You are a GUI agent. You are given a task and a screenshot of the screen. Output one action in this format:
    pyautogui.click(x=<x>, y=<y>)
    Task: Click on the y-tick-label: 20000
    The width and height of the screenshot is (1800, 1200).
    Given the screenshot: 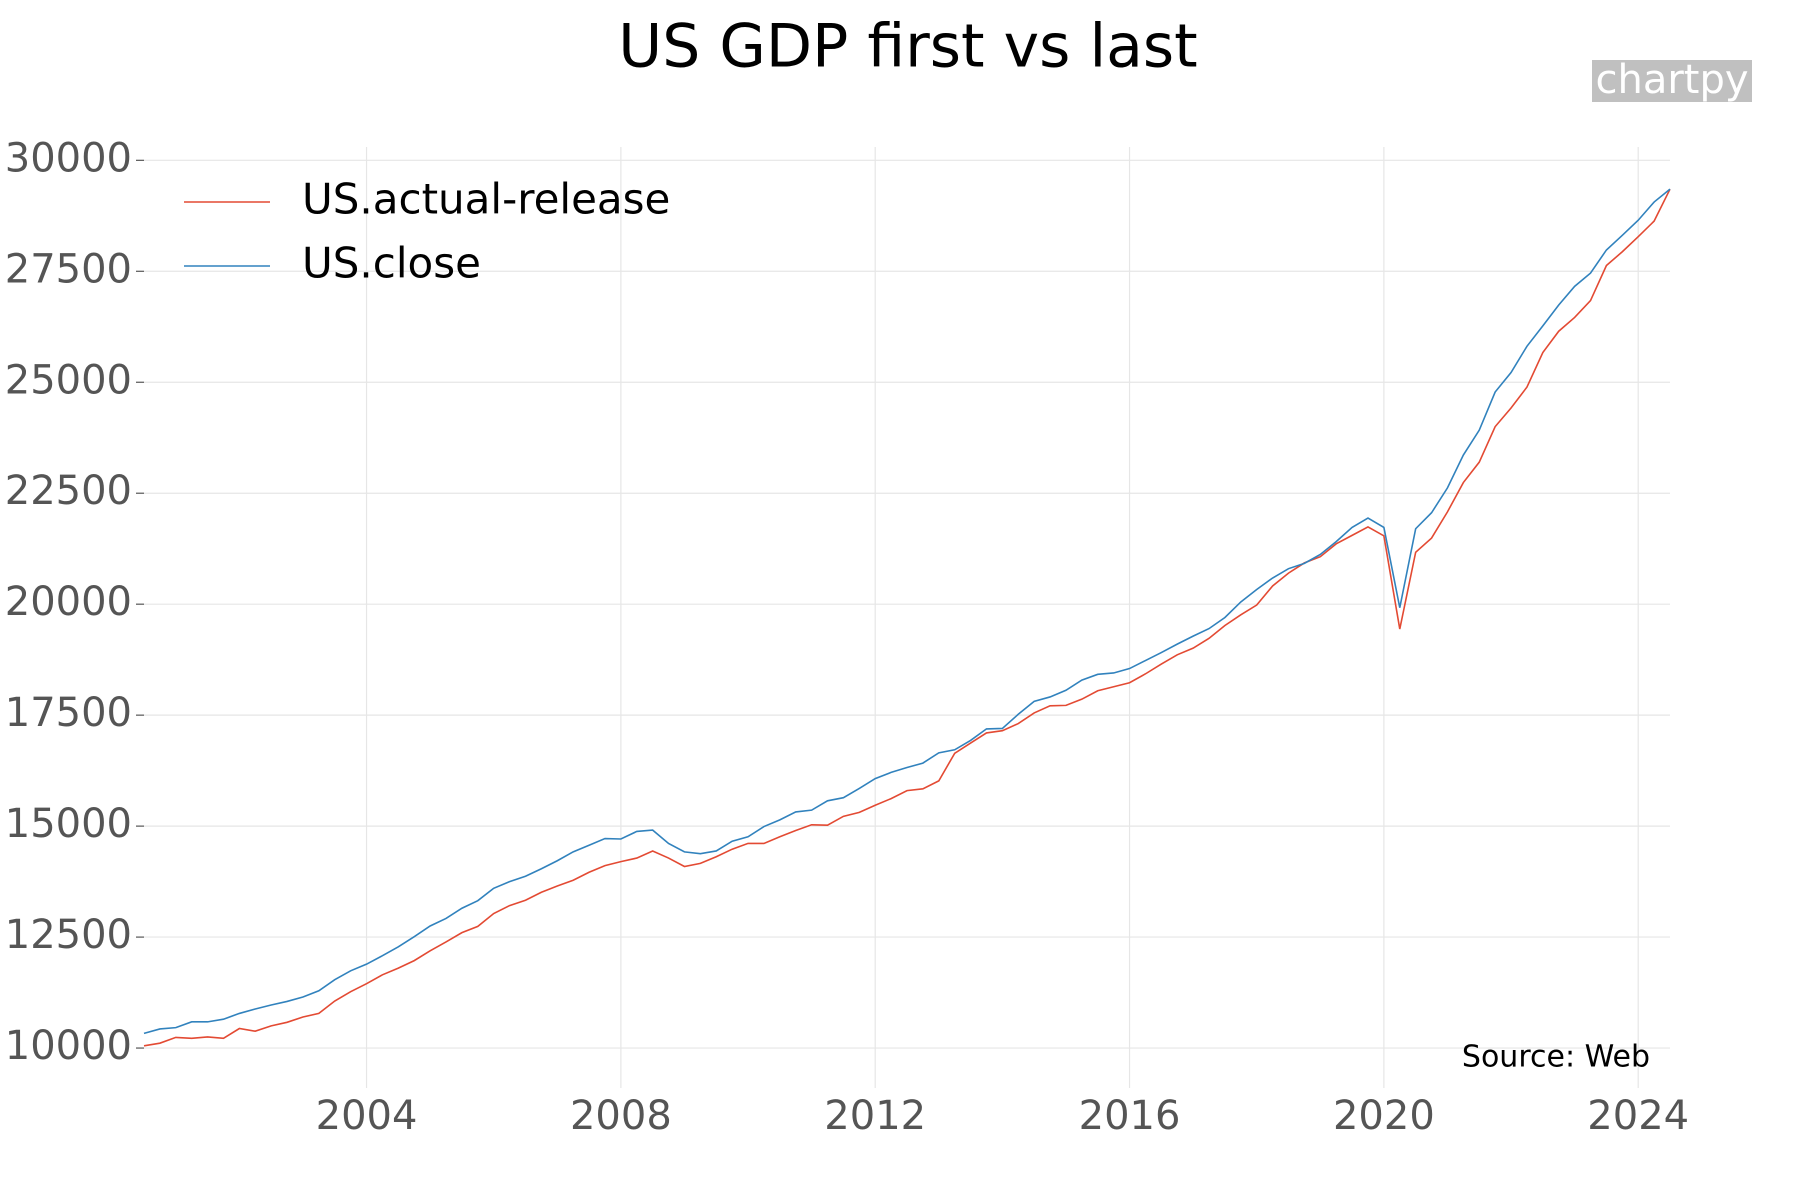 What is the action you would take?
    pyautogui.click(x=68, y=602)
    